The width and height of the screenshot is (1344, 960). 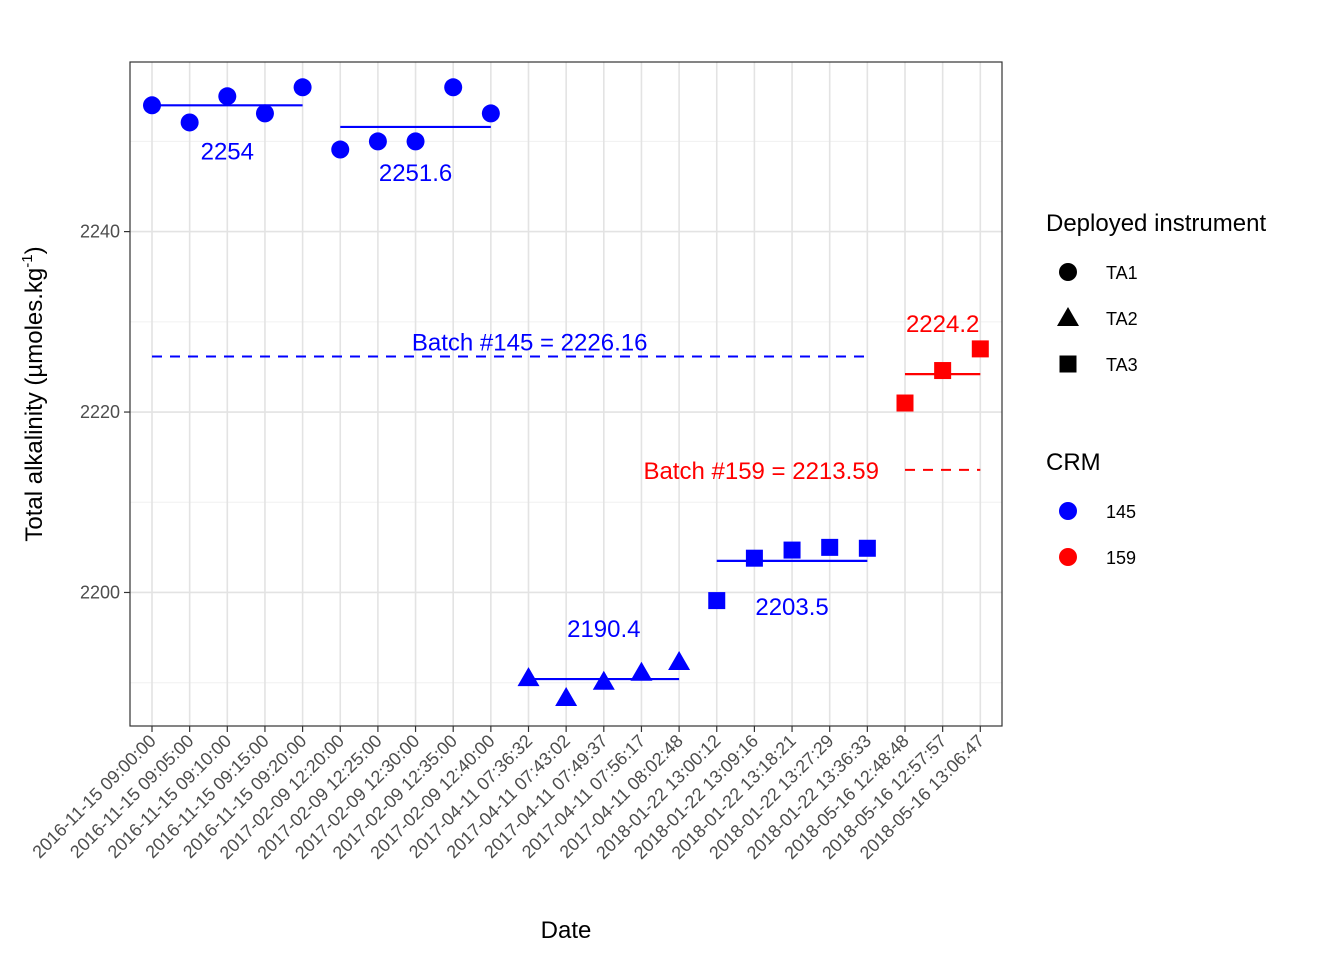 What do you see at coordinates (566, 930) in the screenshot?
I see `x-axis-title: Date` at bounding box center [566, 930].